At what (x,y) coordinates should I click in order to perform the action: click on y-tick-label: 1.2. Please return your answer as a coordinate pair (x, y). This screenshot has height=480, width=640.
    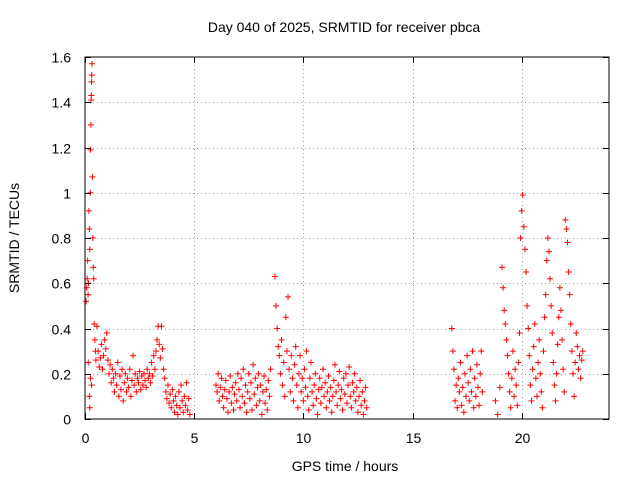
    Looking at the image, I should click on (62, 149).